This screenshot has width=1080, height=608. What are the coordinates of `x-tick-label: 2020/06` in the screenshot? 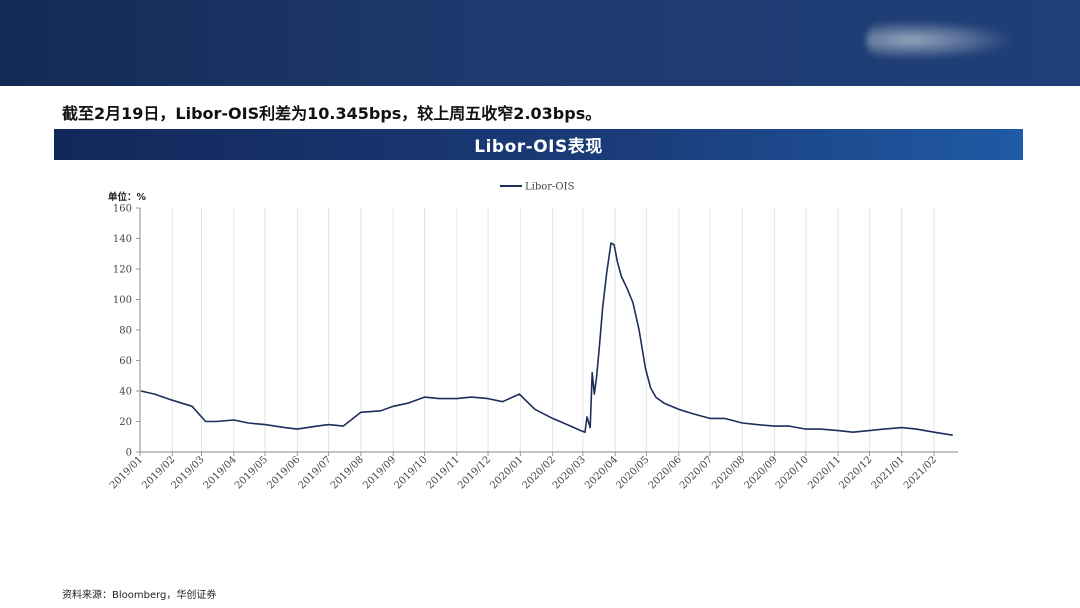 It's located at (665, 472).